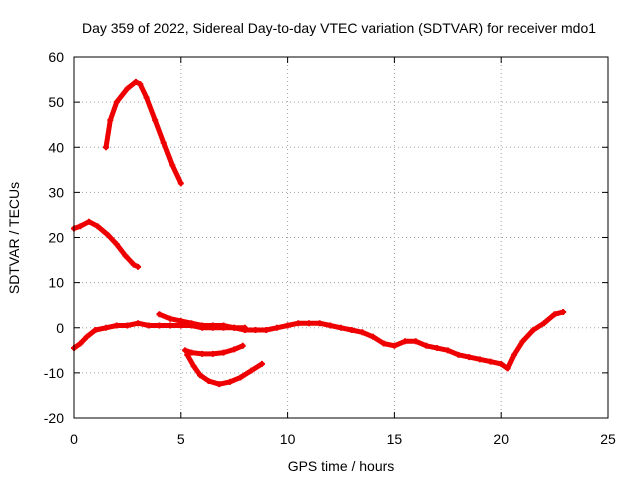  What do you see at coordinates (56, 238) in the screenshot?
I see `y-tick-label: 20` at bounding box center [56, 238].